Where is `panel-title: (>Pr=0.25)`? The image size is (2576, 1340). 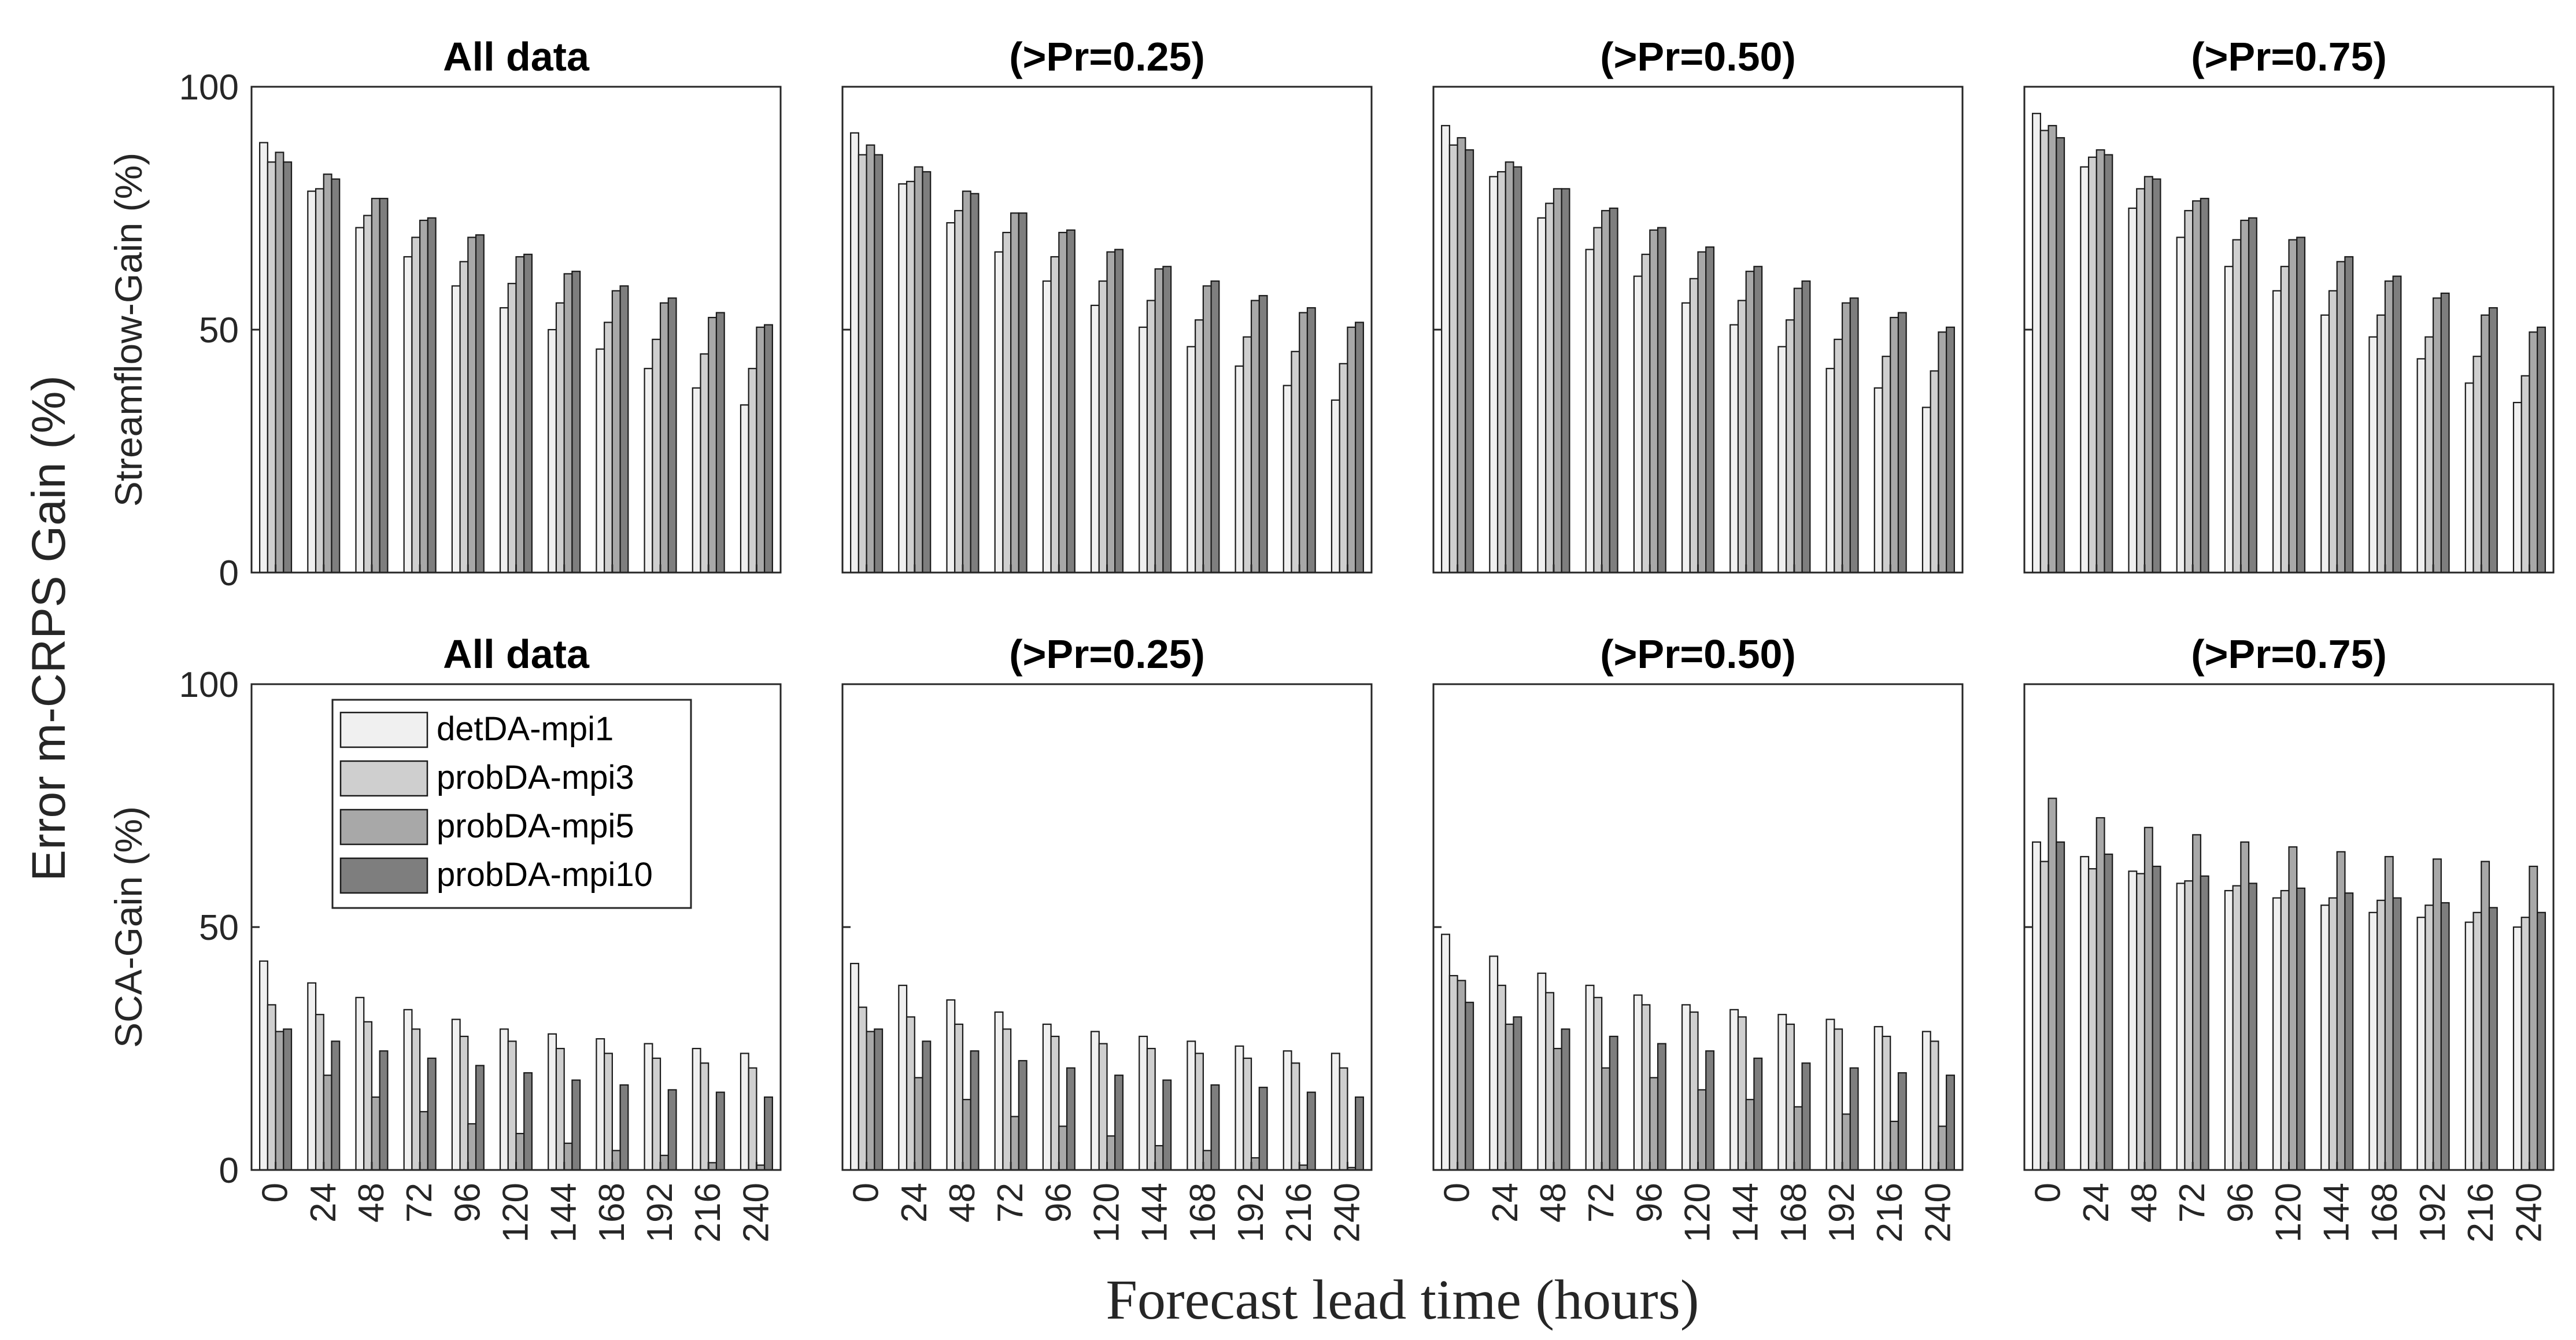
panel-title: (>Pr=0.25) is located at coordinates (1107, 56).